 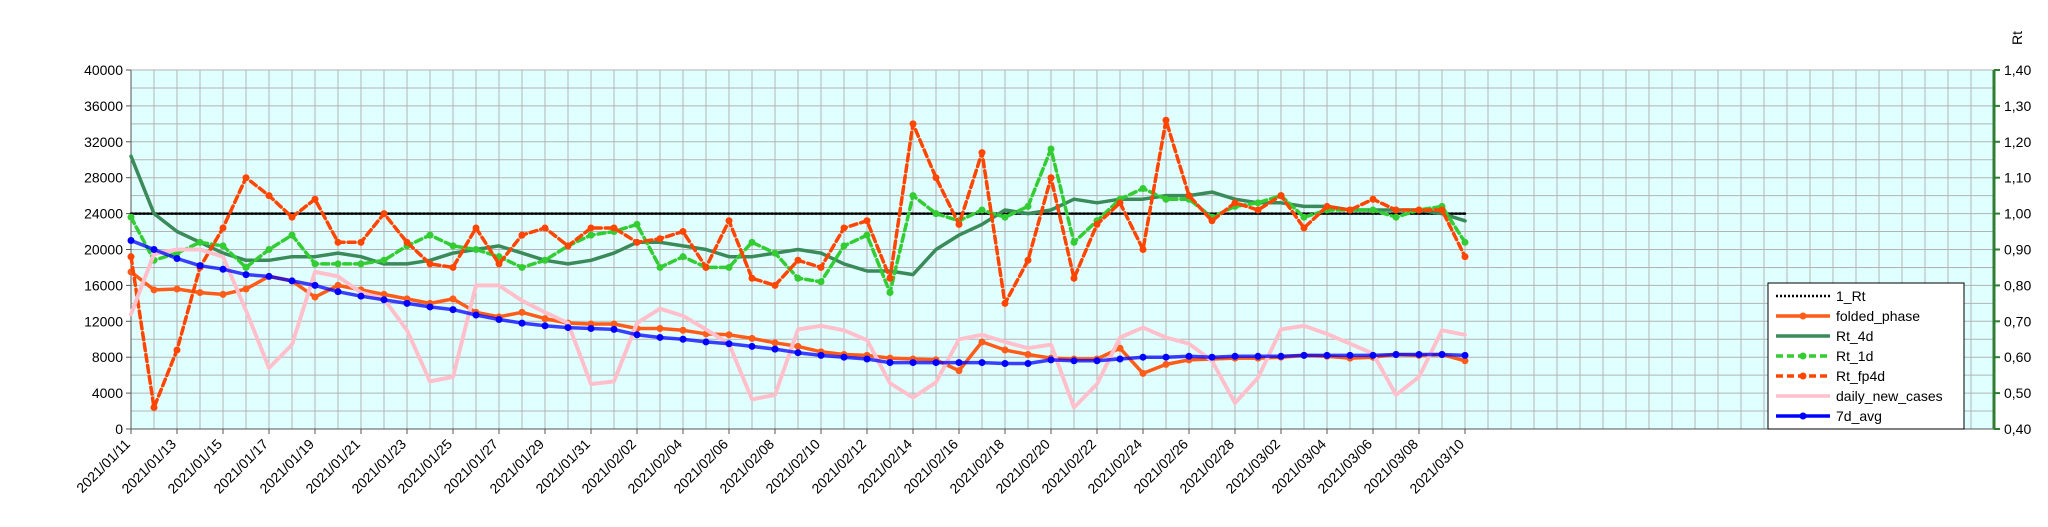 What do you see at coordinates (2017, 393) in the screenshot?
I see `y-right-tick-label: 0,50` at bounding box center [2017, 393].